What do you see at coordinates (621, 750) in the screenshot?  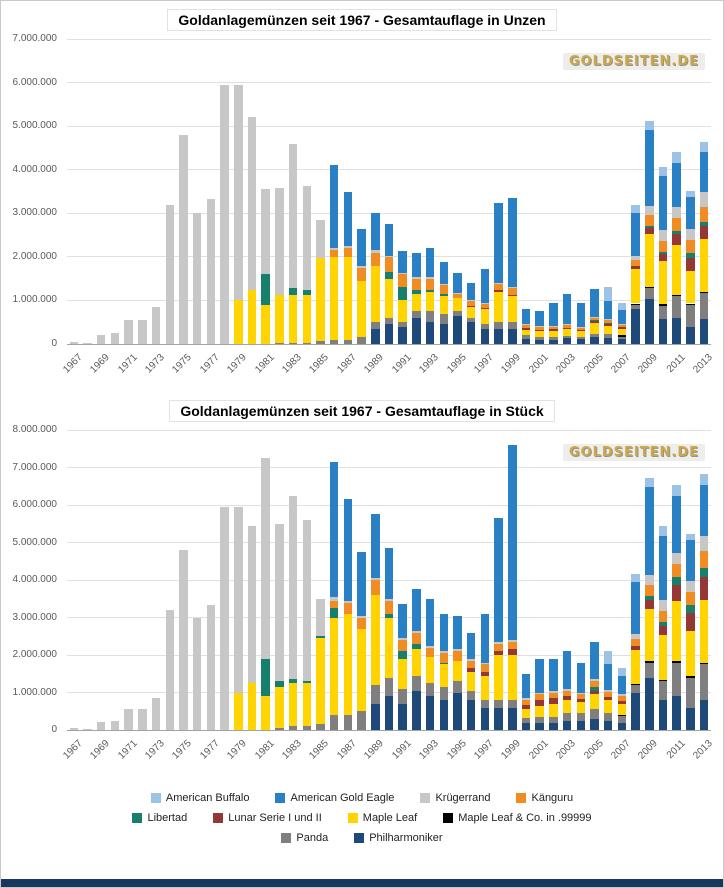 I see `x-tick-label: 2007` at bounding box center [621, 750].